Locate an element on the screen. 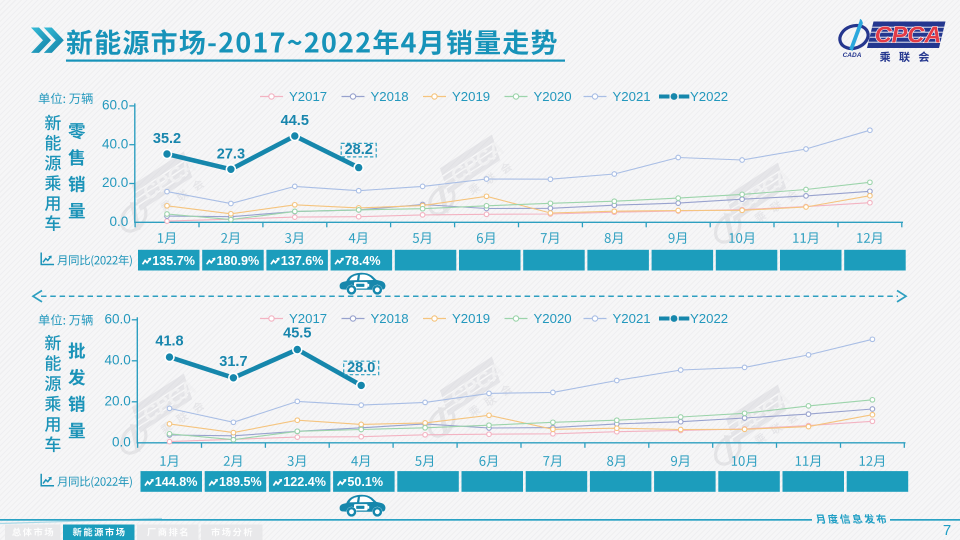  svg-text: 122.4% is located at coordinates (304, 482).